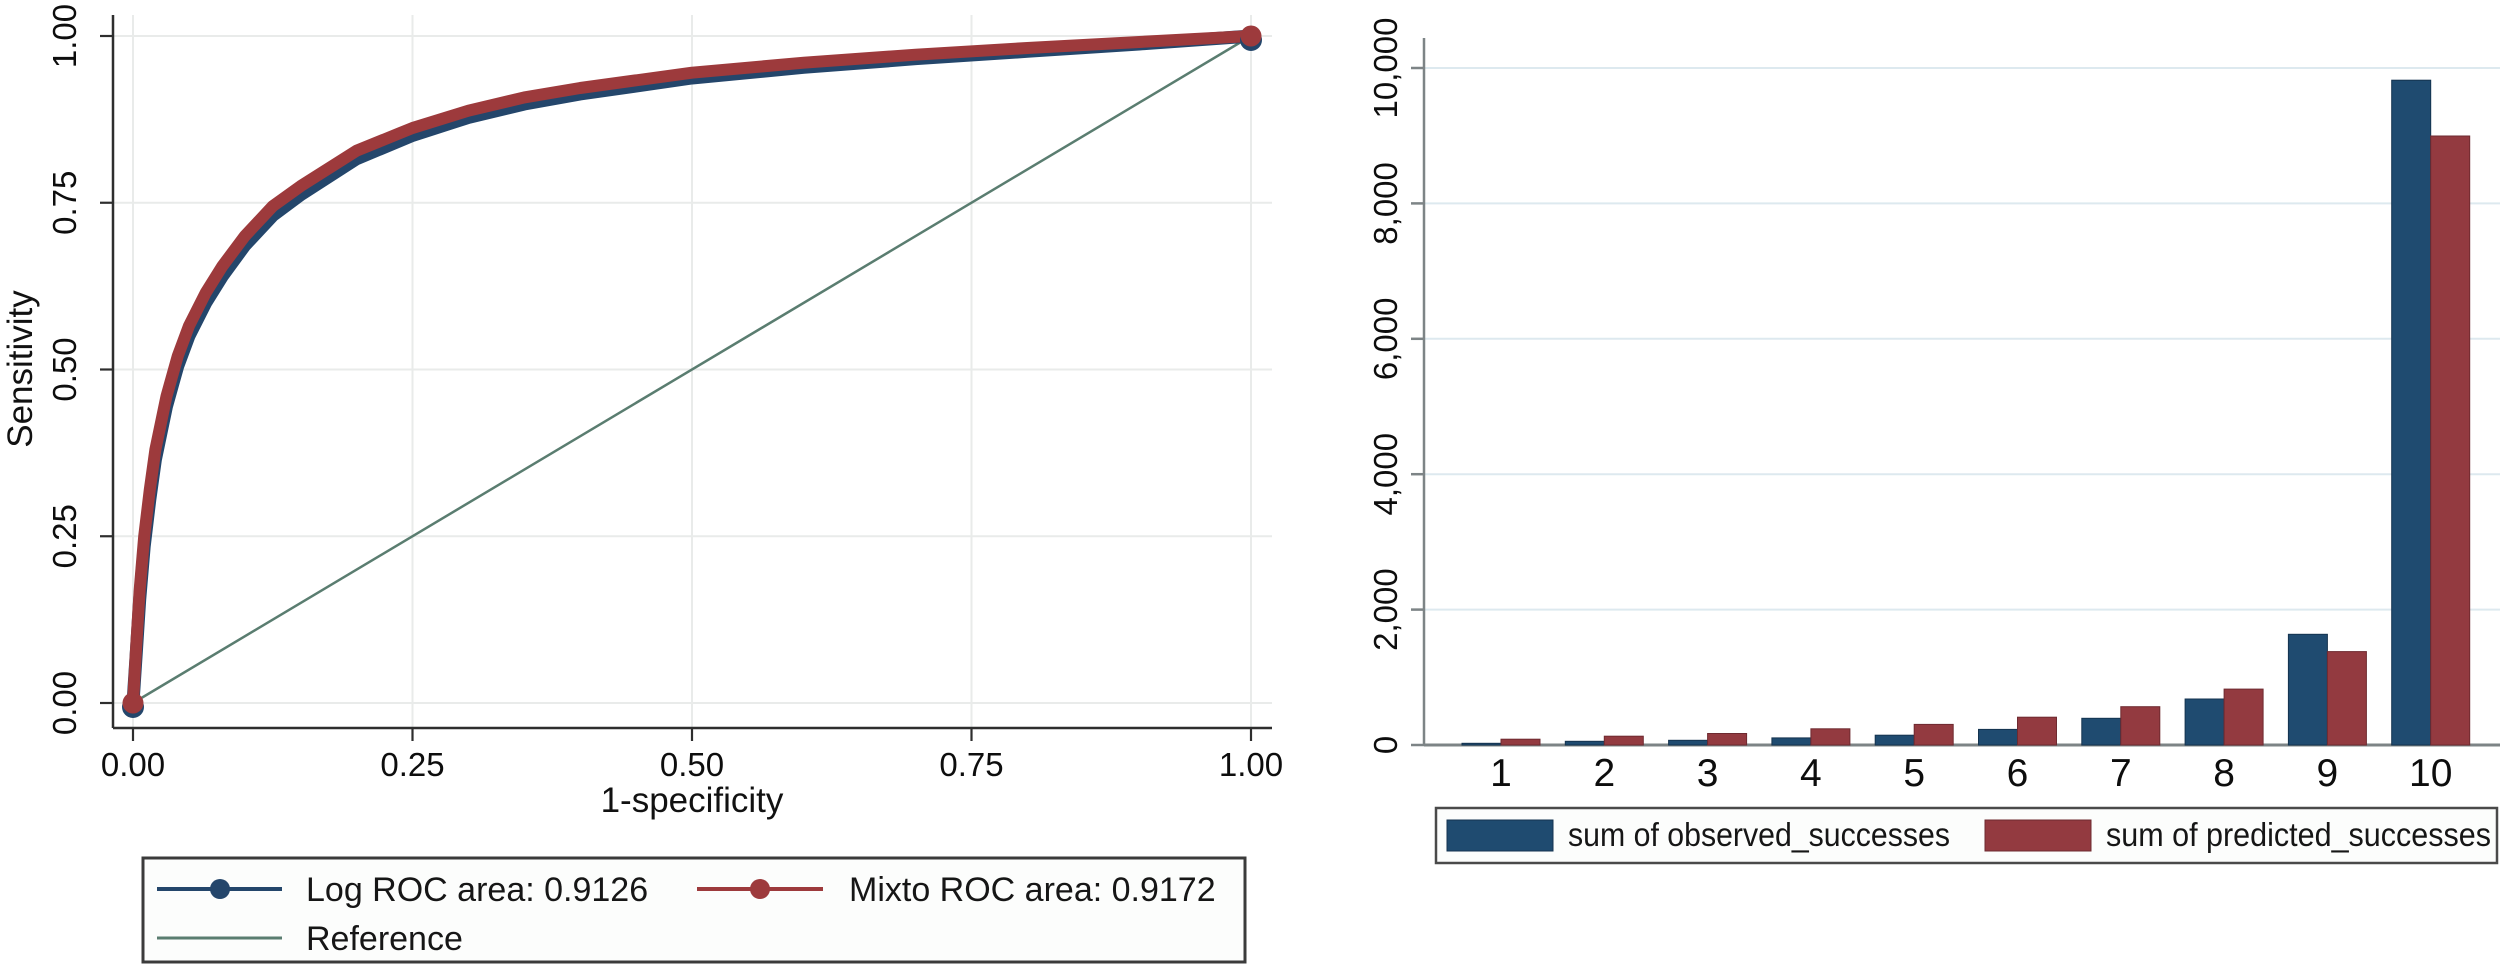 The image size is (2500, 969). What do you see at coordinates (412, 764) in the screenshot?
I see `roc-x-tick-label: 0.25` at bounding box center [412, 764].